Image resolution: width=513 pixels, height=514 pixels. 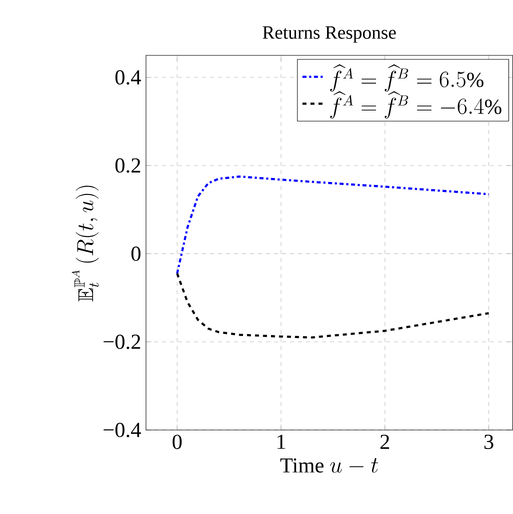 I want to click on y-tick-label: −0.2, so click(x=122, y=342).